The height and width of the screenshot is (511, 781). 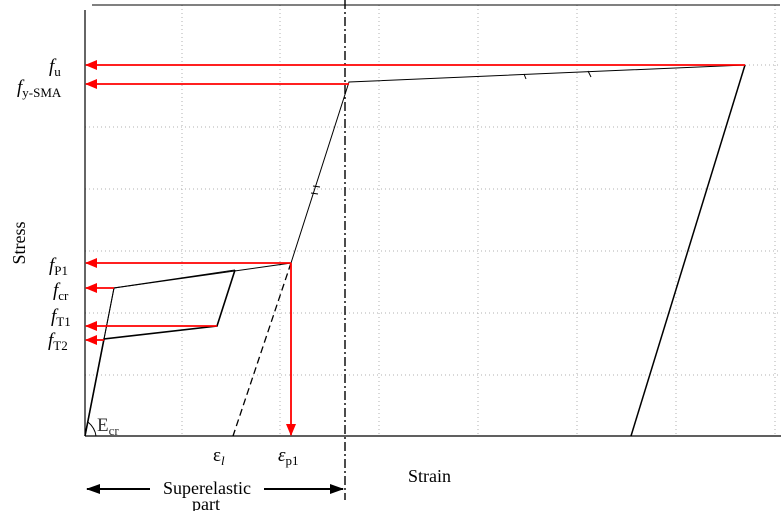 I want to click on label-fy-sma-sub: y-SMA, so click(x=42, y=92).